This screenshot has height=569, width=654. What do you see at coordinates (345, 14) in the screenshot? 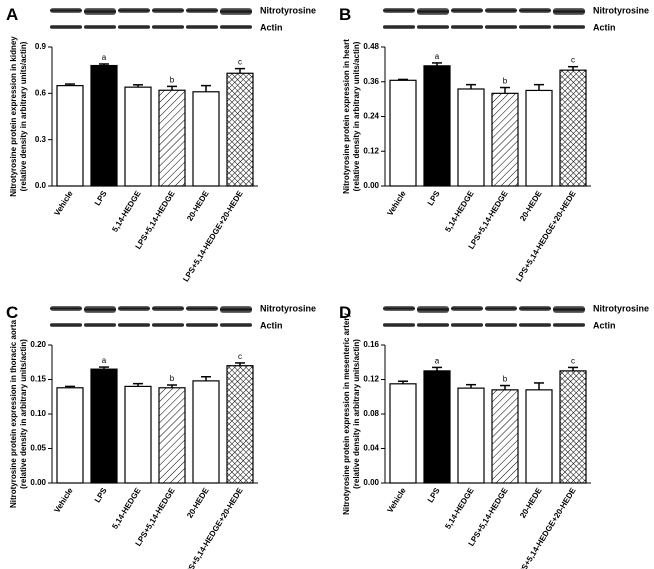
I see `panel-letter: B` at bounding box center [345, 14].